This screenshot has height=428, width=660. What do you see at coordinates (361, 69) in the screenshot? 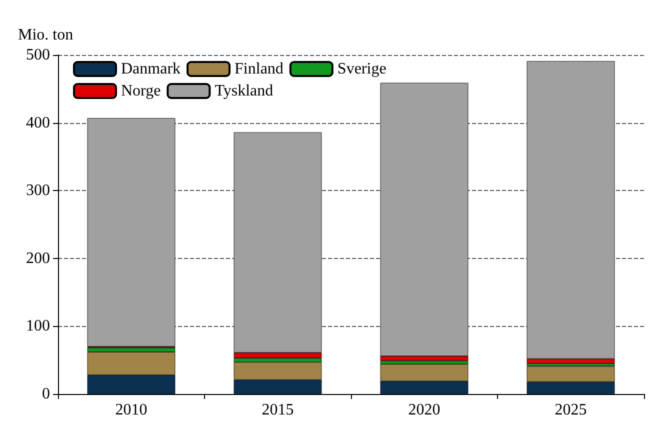
I see `legend-label: Sverige` at bounding box center [361, 69].